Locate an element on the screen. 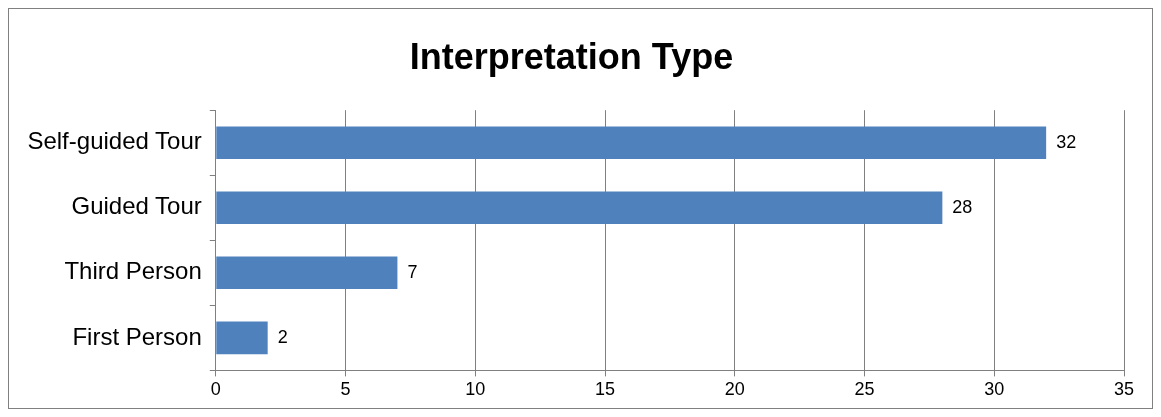  chart-title: Interpretation Type is located at coordinates (571, 56).